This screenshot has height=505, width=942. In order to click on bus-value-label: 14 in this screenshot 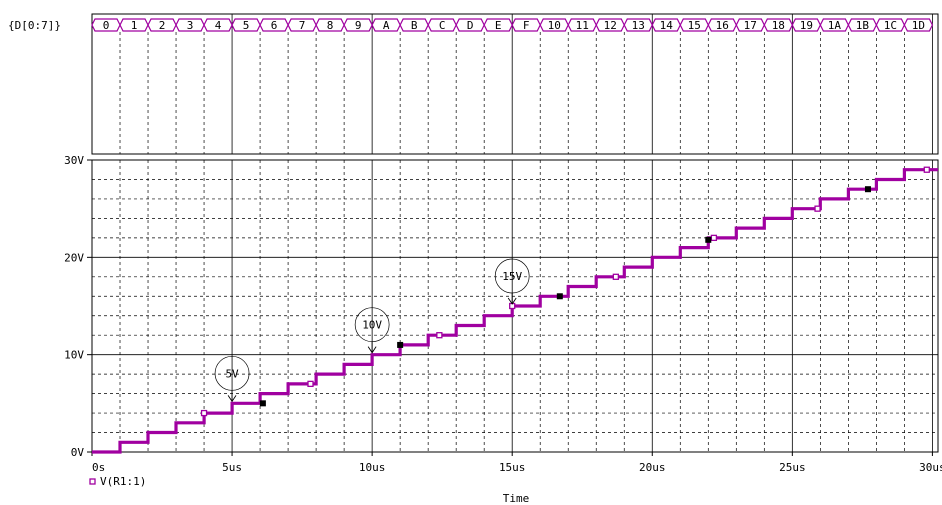, I will do `click(667, 25)`.